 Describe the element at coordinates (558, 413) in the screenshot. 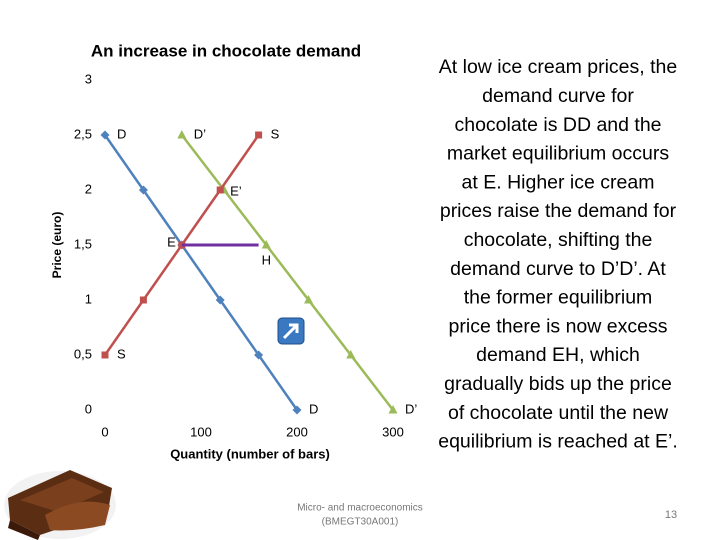

I see `body-text-line: of chocolate until the new` at that location.